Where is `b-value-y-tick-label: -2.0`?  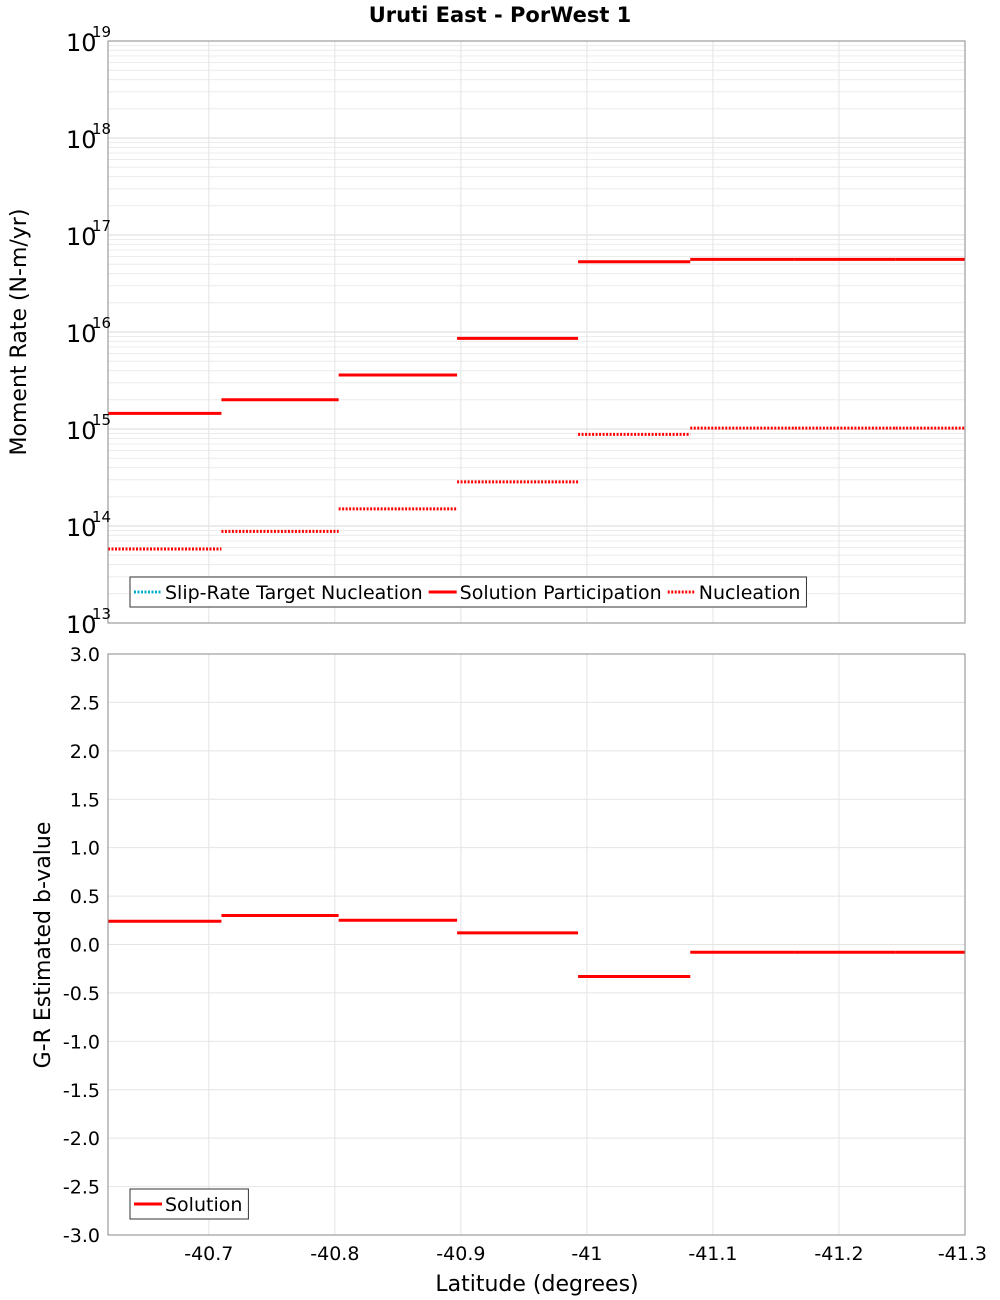 b-value-y-tick-label: -2.0 is located at coordinates (81, 1139).